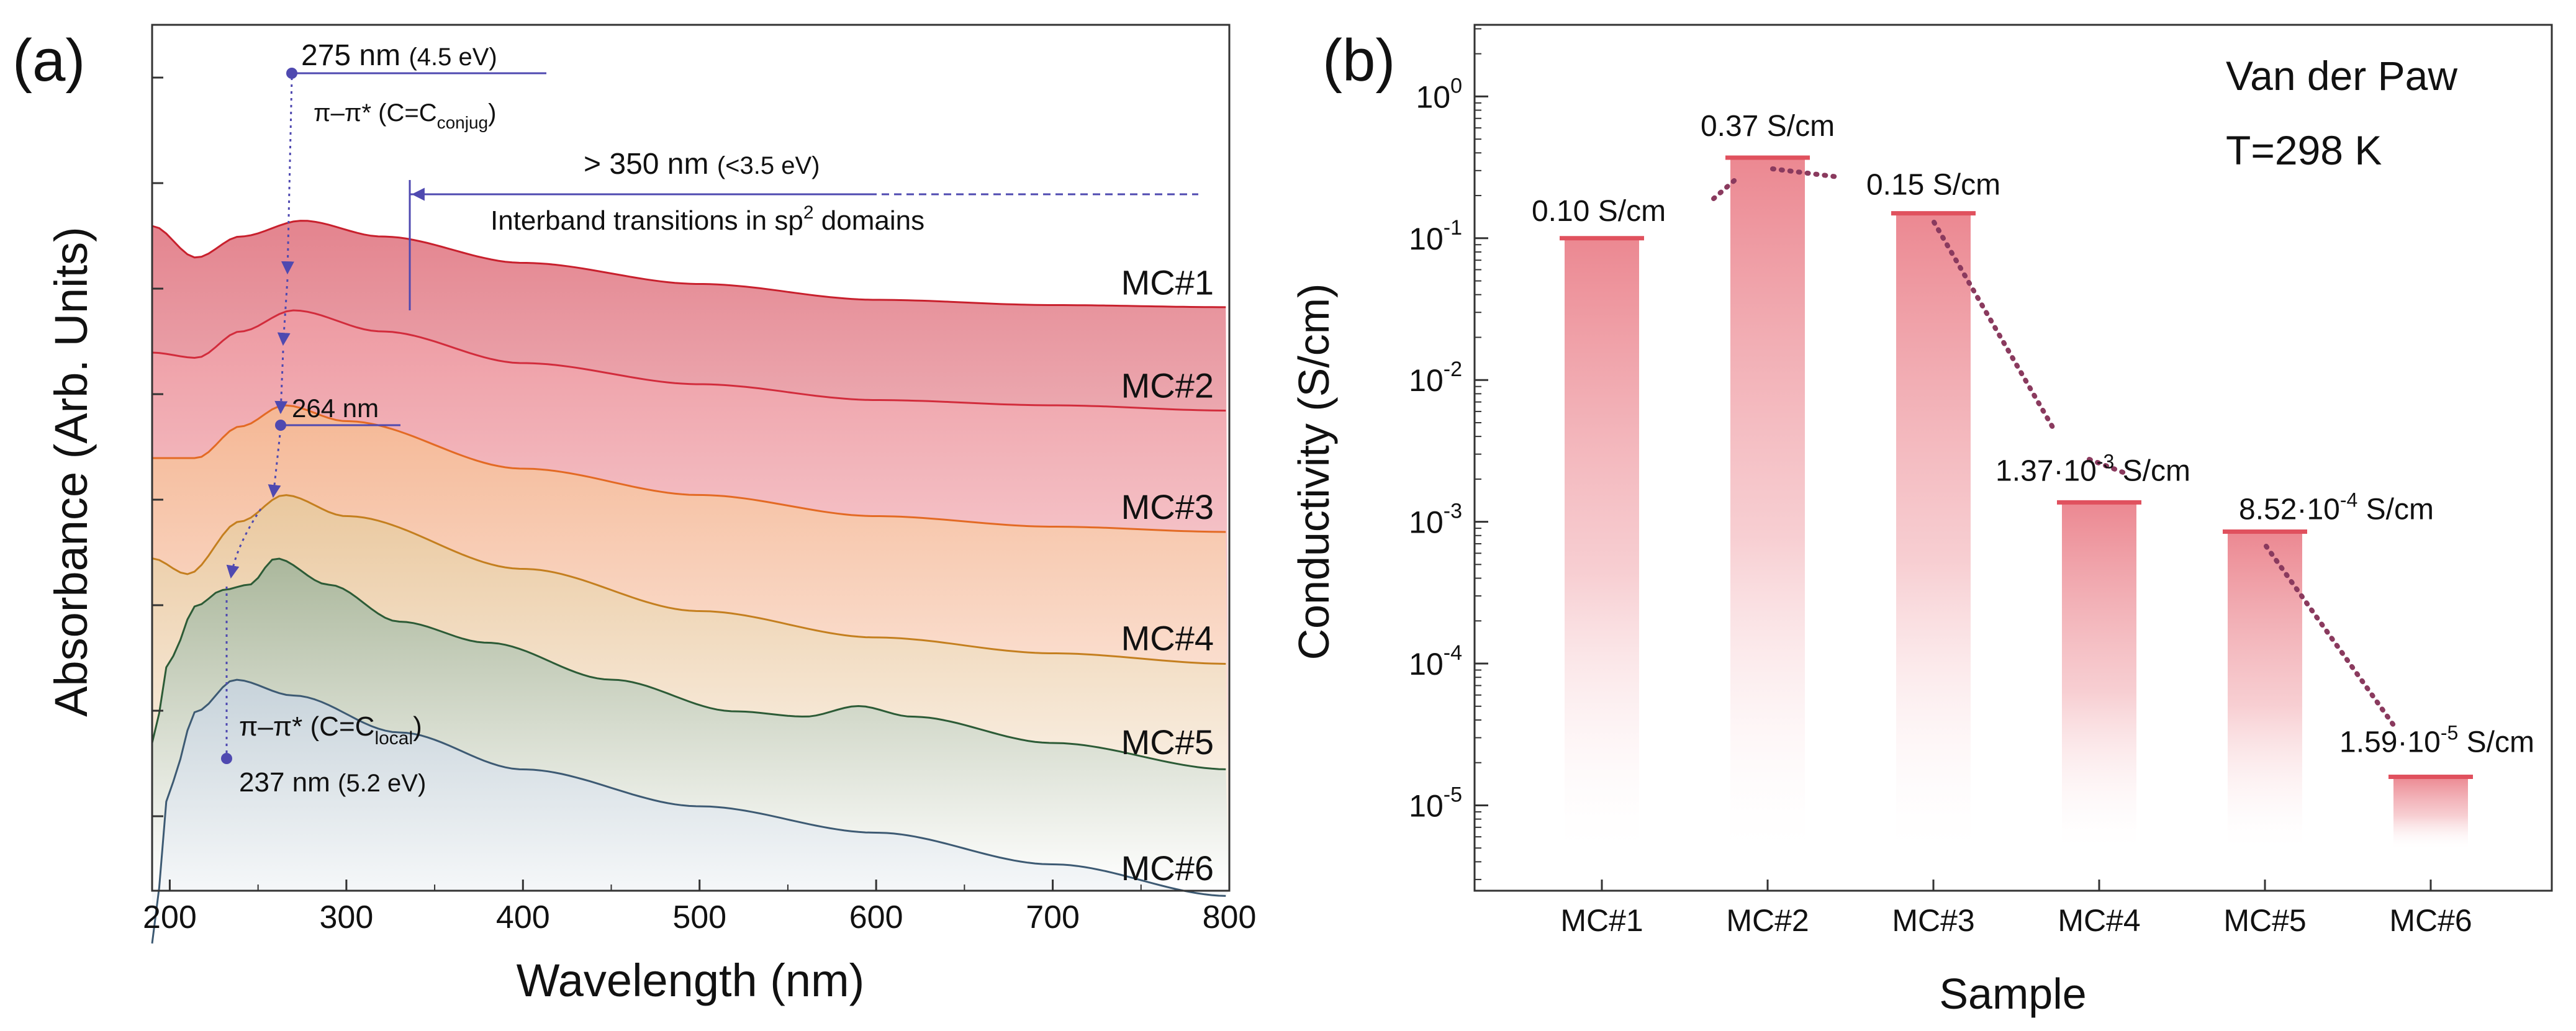 The height and width of the screenshot is (1031, 2576). Describe the element at coordinates (1767, 920) in the screenshot. I see `x-tick-label-MC#2: MC#2` at that location.